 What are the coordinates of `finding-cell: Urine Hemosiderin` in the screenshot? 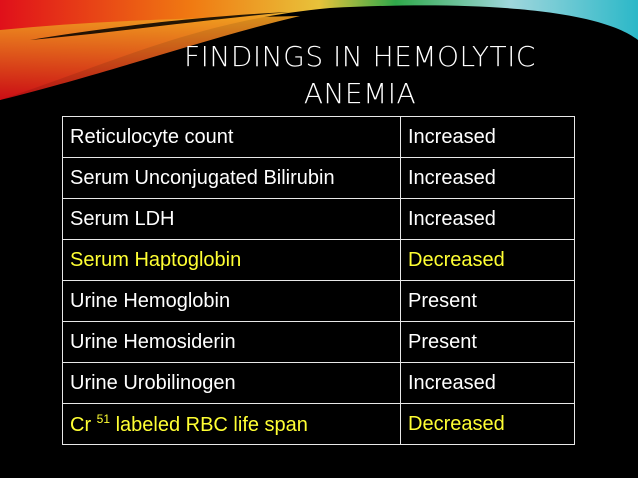 It's located at (231, 342).